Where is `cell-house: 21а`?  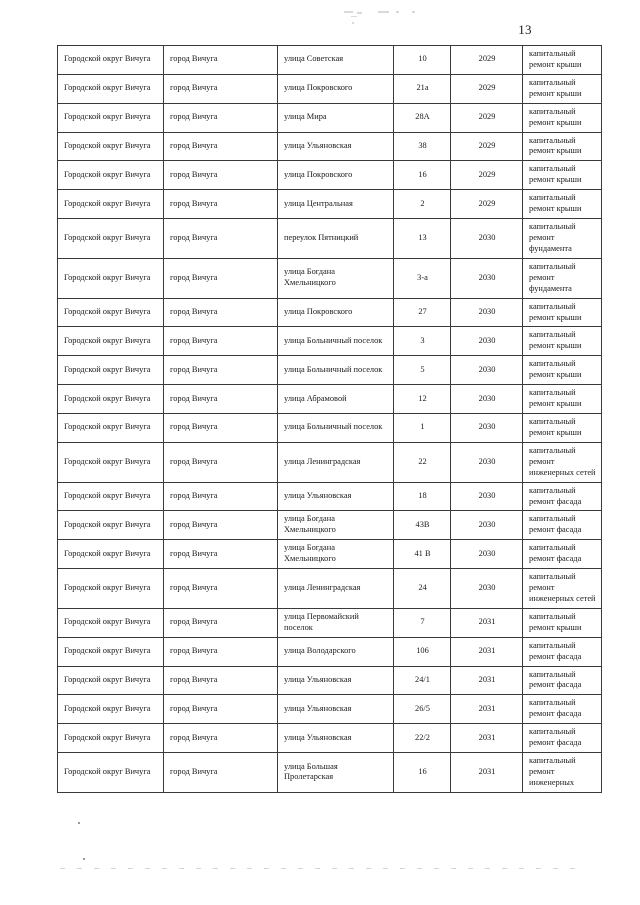
cell-house: 21а is located at coordinates (422, 88).